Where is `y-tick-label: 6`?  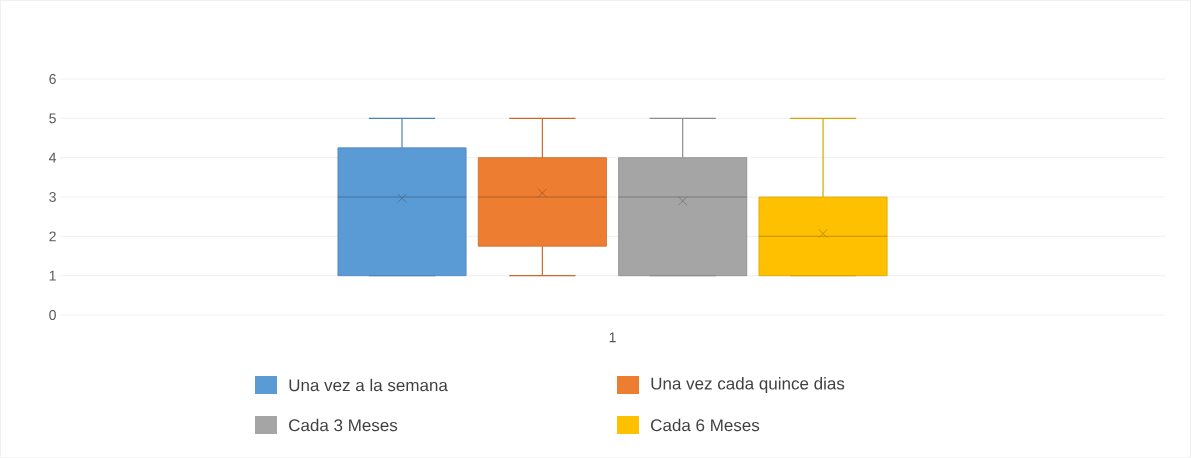
y-tick-label: 6 is located at coordinates (52, 79).